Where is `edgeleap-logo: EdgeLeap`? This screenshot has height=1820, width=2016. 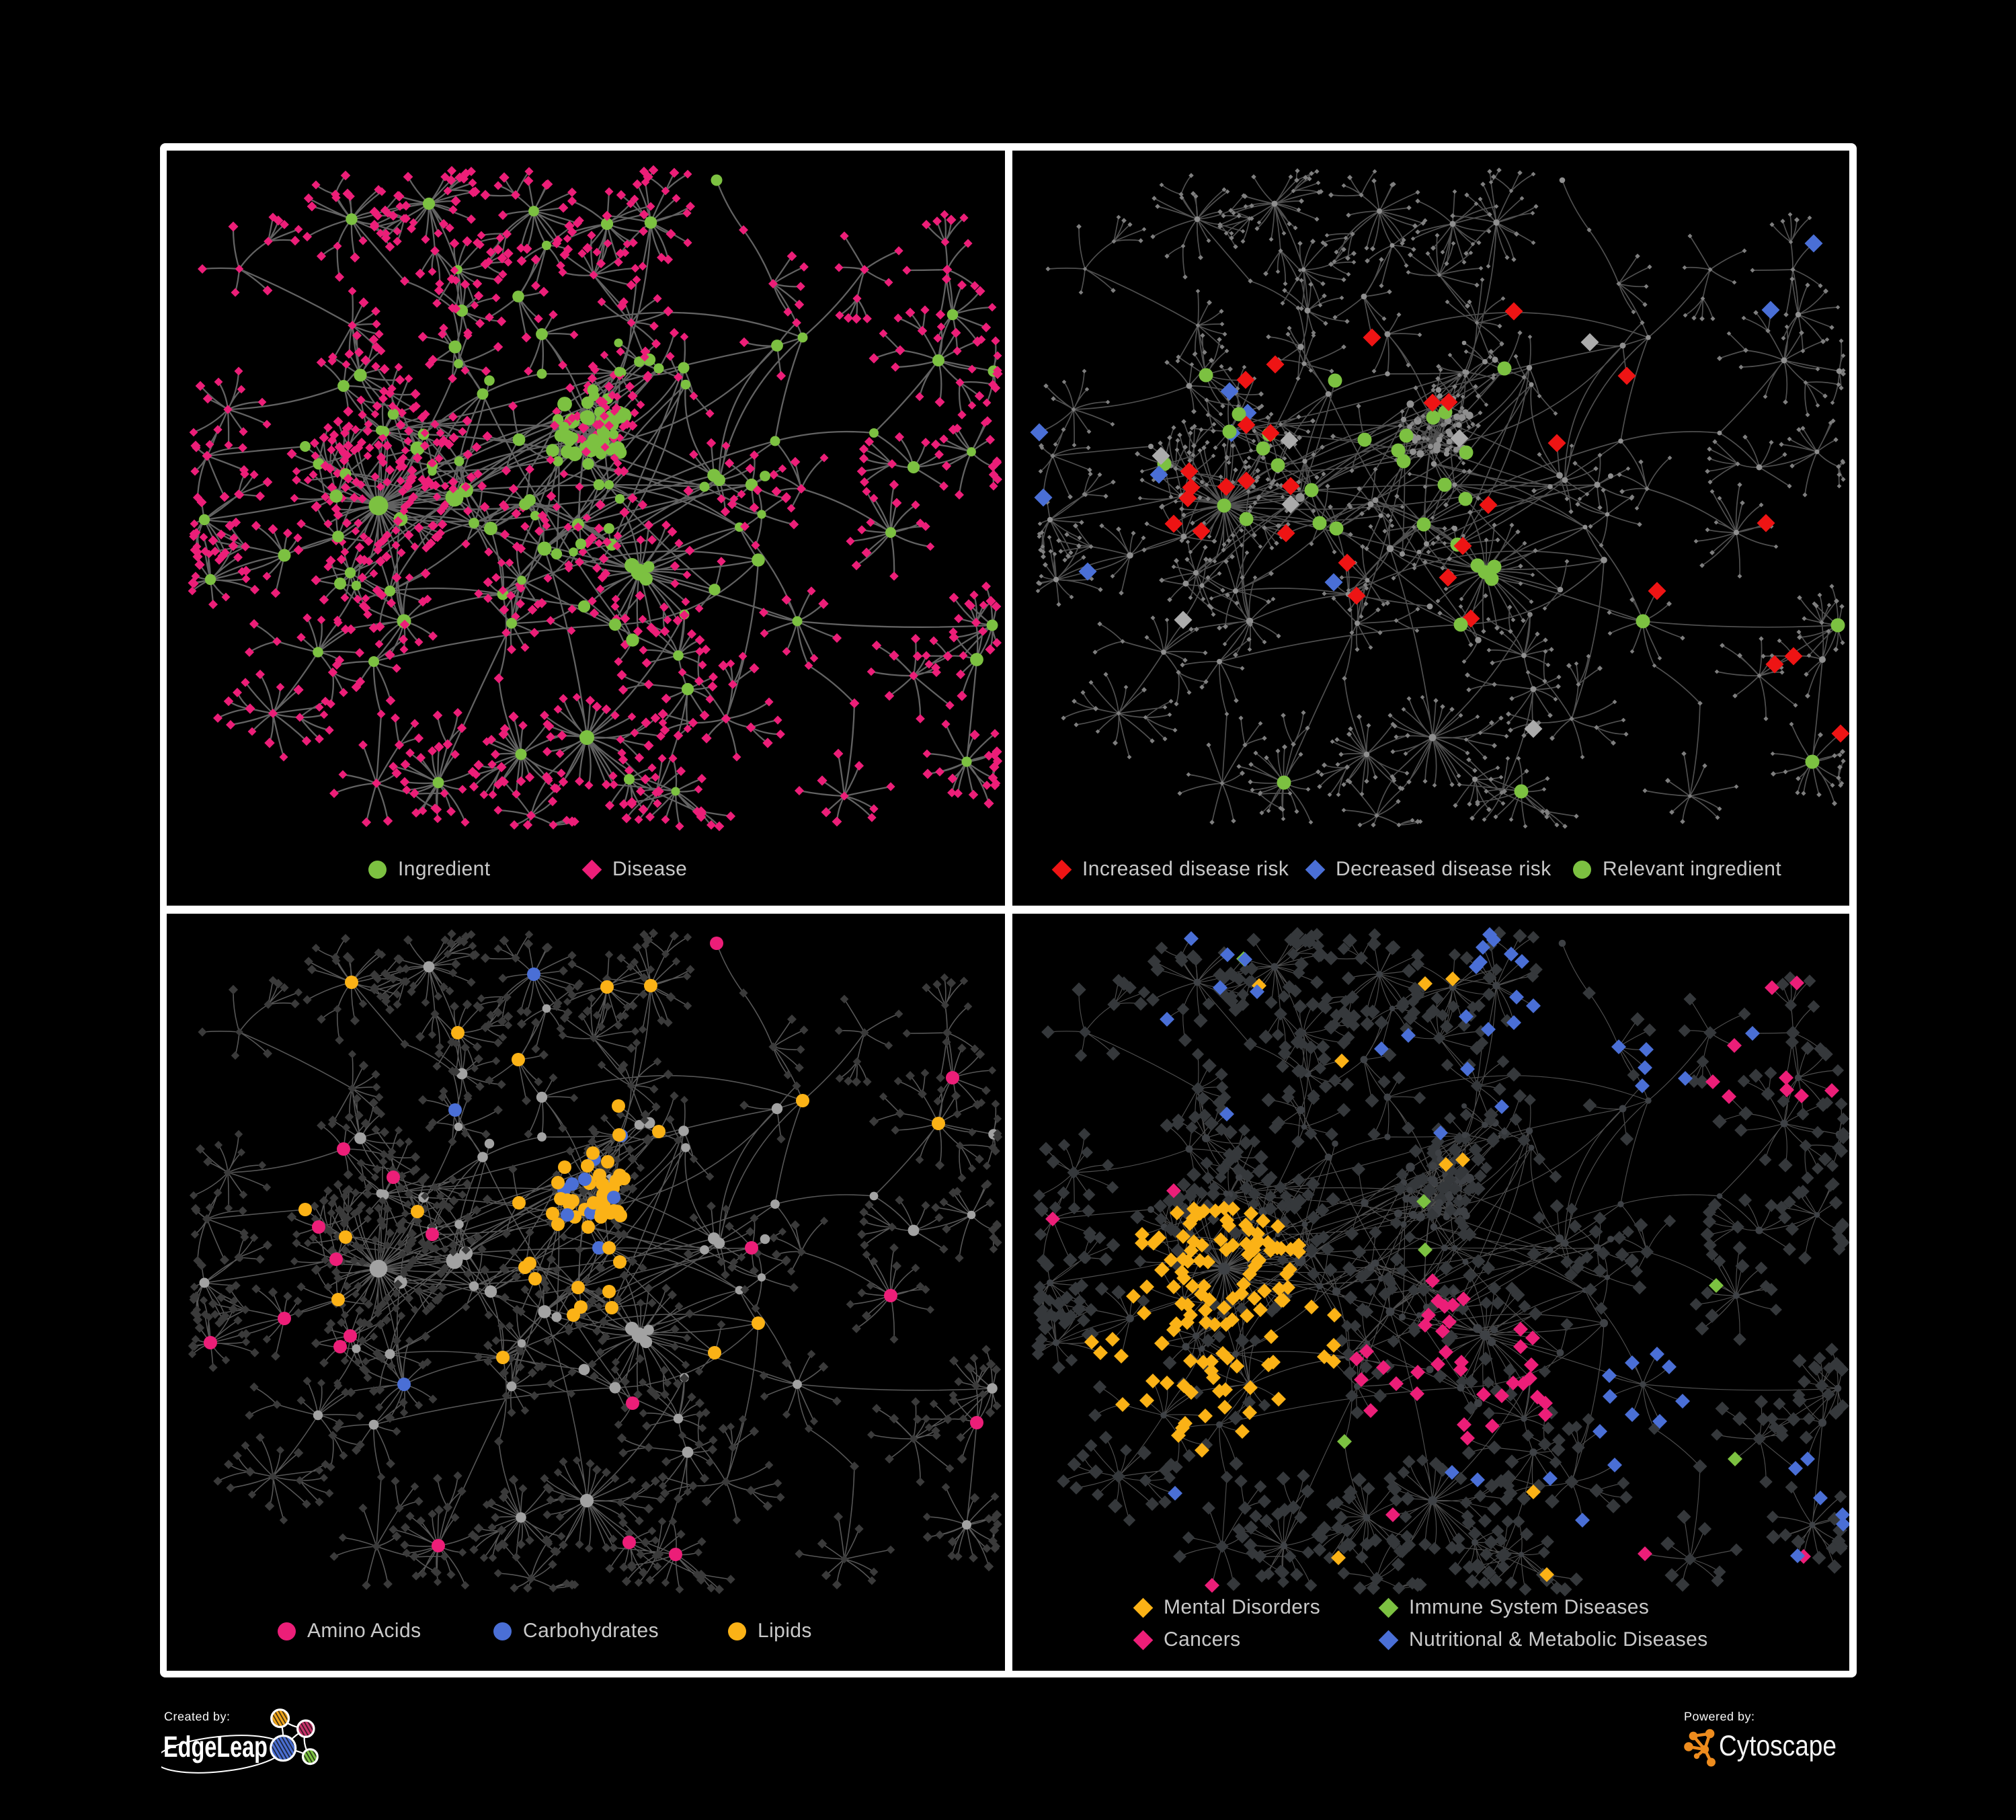 edgeleap-logo: EdgeLeap is located at coordinates (240, 1741).